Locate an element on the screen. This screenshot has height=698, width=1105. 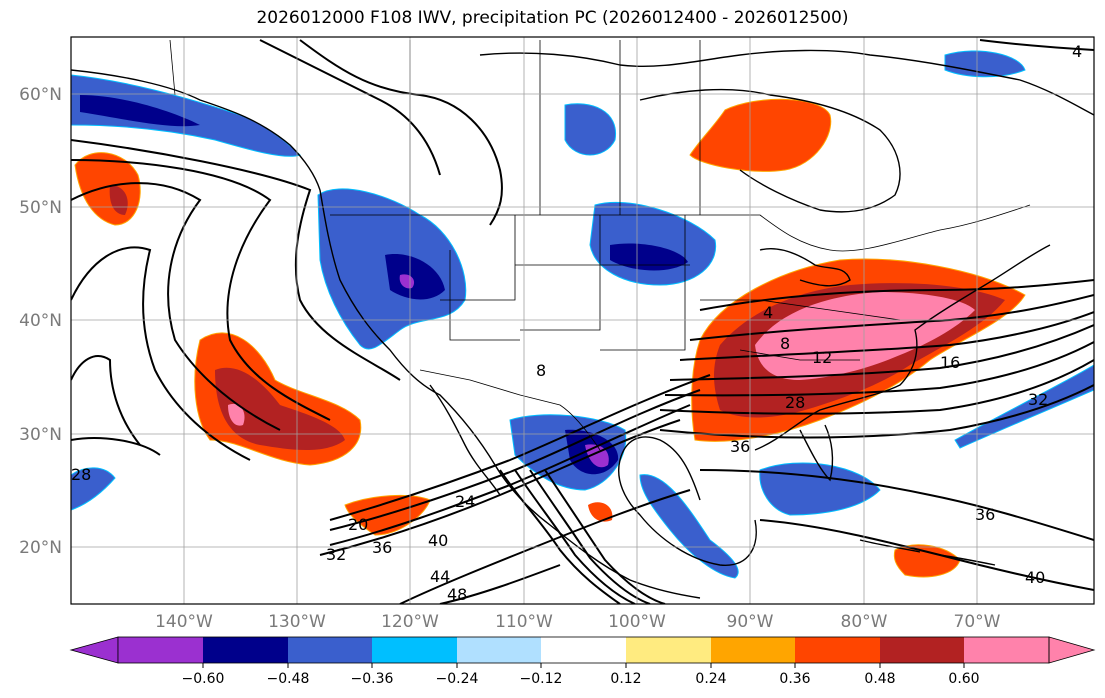
lat-label: 20°N is located at coordinates (40, 548).